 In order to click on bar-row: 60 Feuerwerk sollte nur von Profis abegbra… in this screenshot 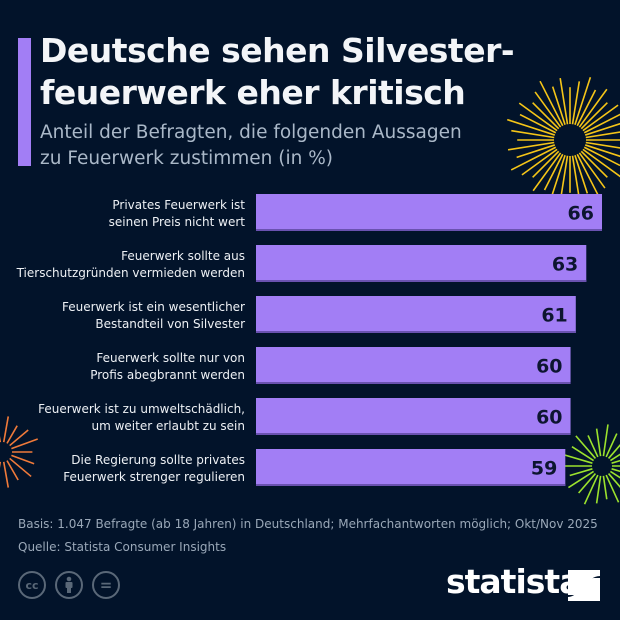, I will do `click(330, 365)`.